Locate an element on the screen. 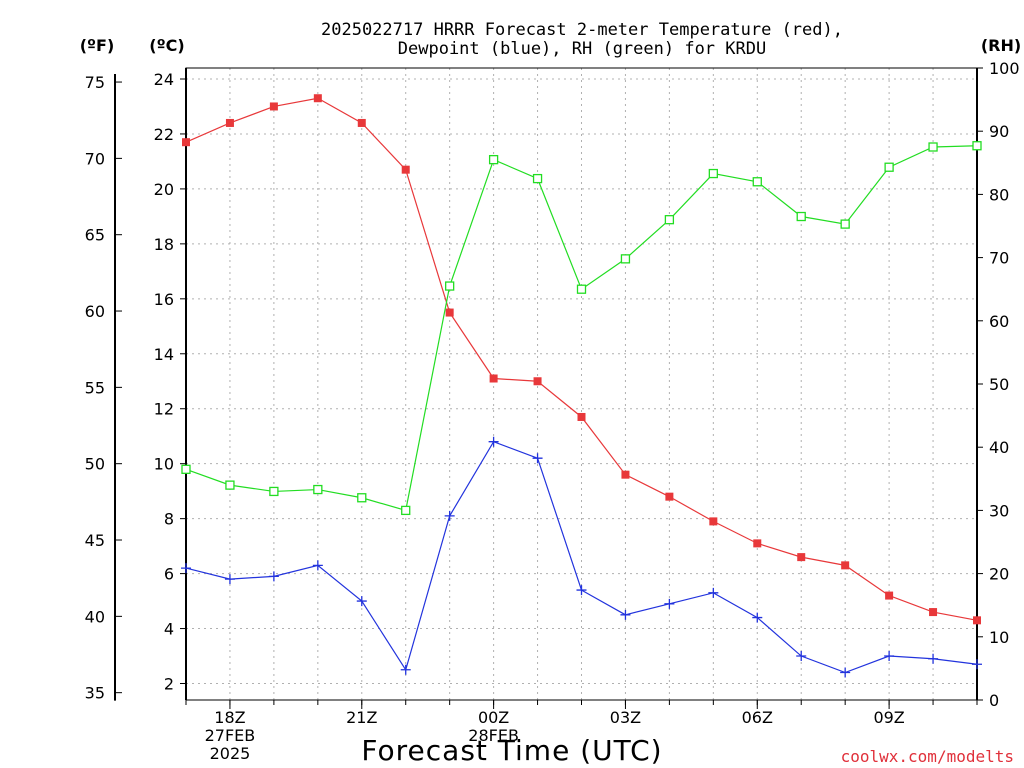 The height and width of the screenshot is (768, 1024). fahrenheit-tick-label: 70 is located at coordinates (95, 158).